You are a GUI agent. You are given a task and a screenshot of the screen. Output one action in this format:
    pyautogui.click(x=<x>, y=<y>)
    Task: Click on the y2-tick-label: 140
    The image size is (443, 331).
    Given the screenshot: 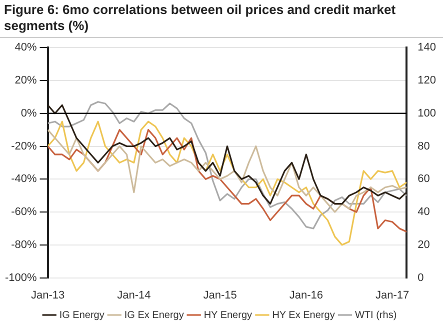 What is the action you would take?
    pyautogui.click(x=427, y=48)
    